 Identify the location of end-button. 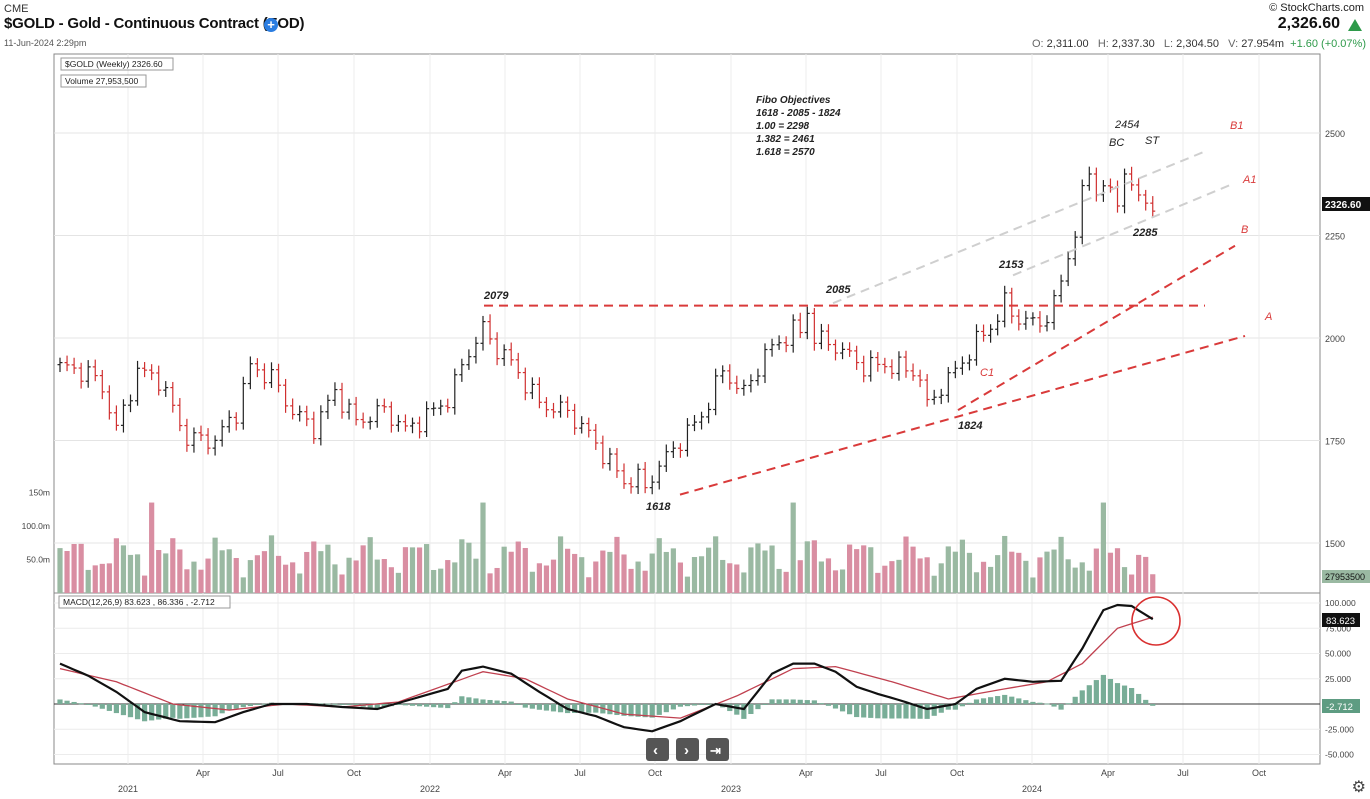
(717, 749).